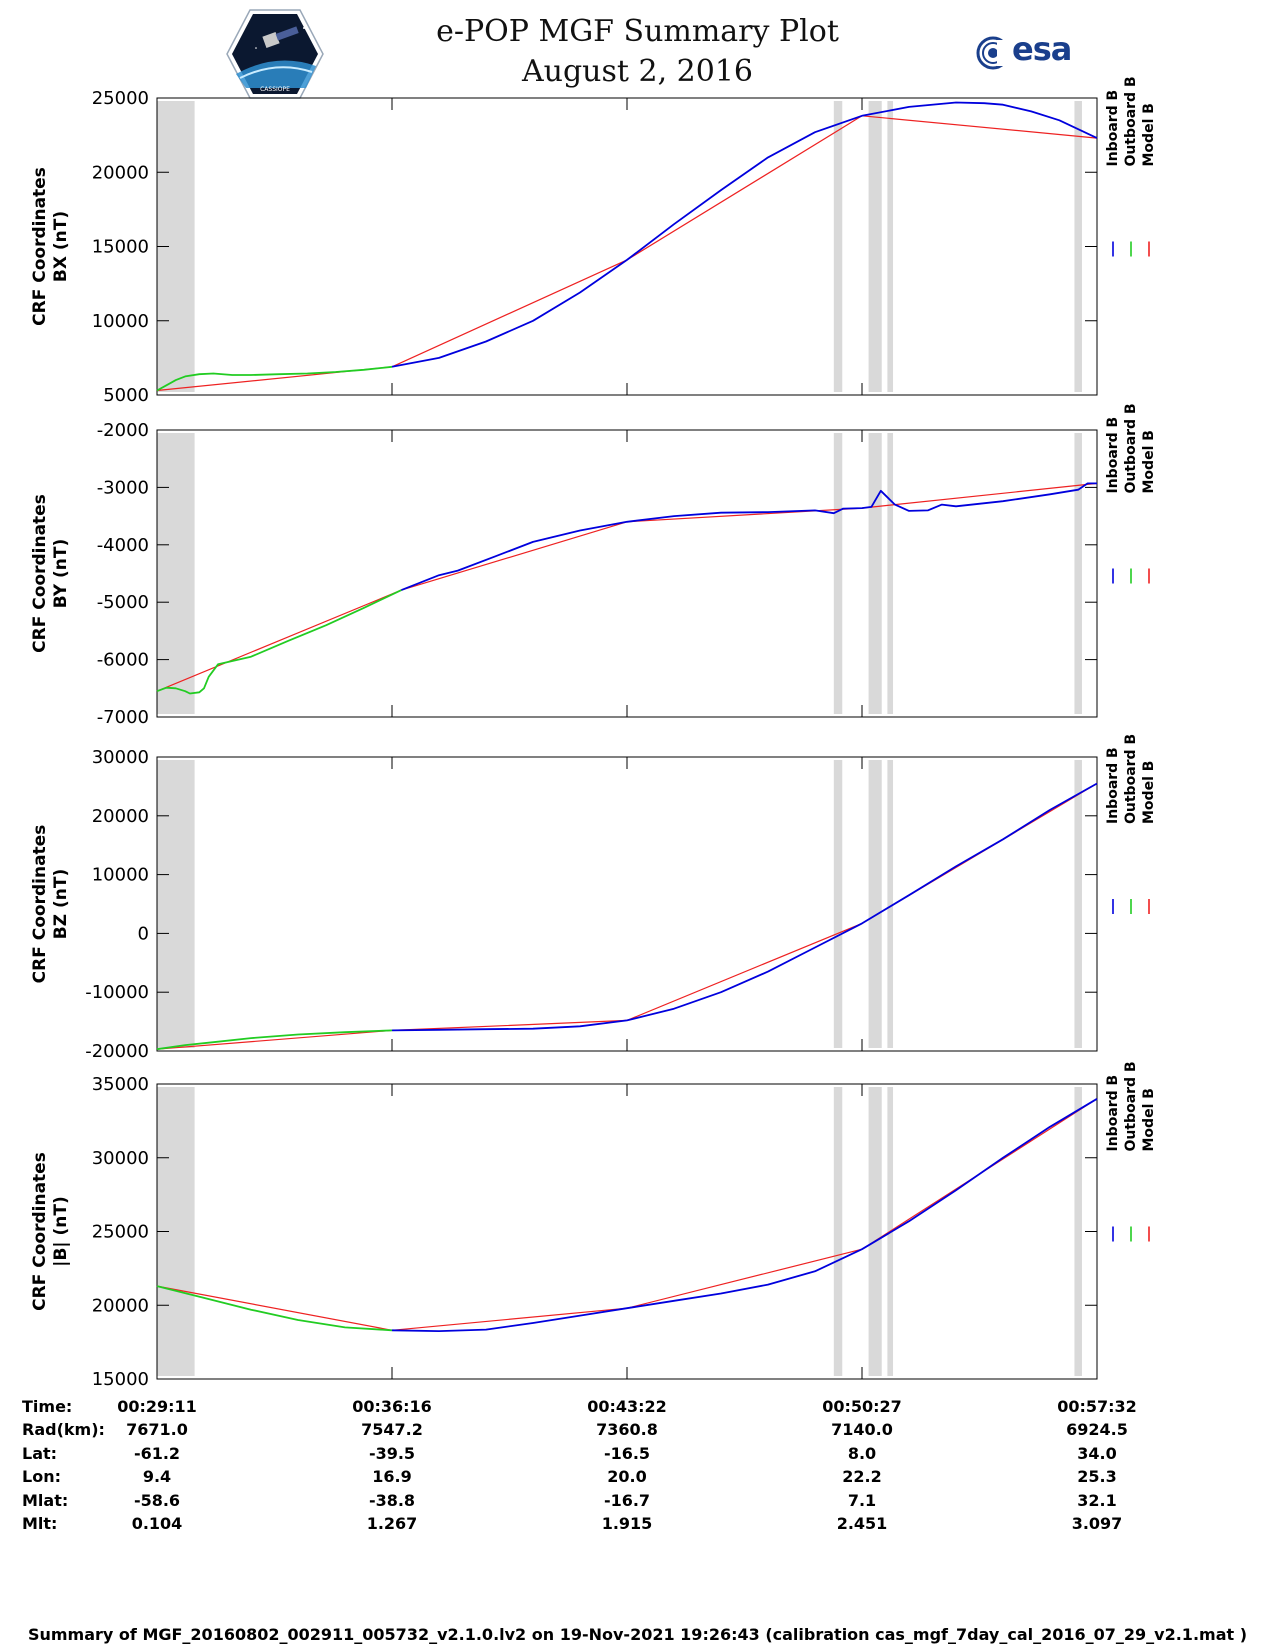 The image size is (1275, 1650). What do you see at coordinates (40, 1523) in the screenshot?
I see `ephemeris-row-label: Mlt:` at bounding box center [40, 1523].